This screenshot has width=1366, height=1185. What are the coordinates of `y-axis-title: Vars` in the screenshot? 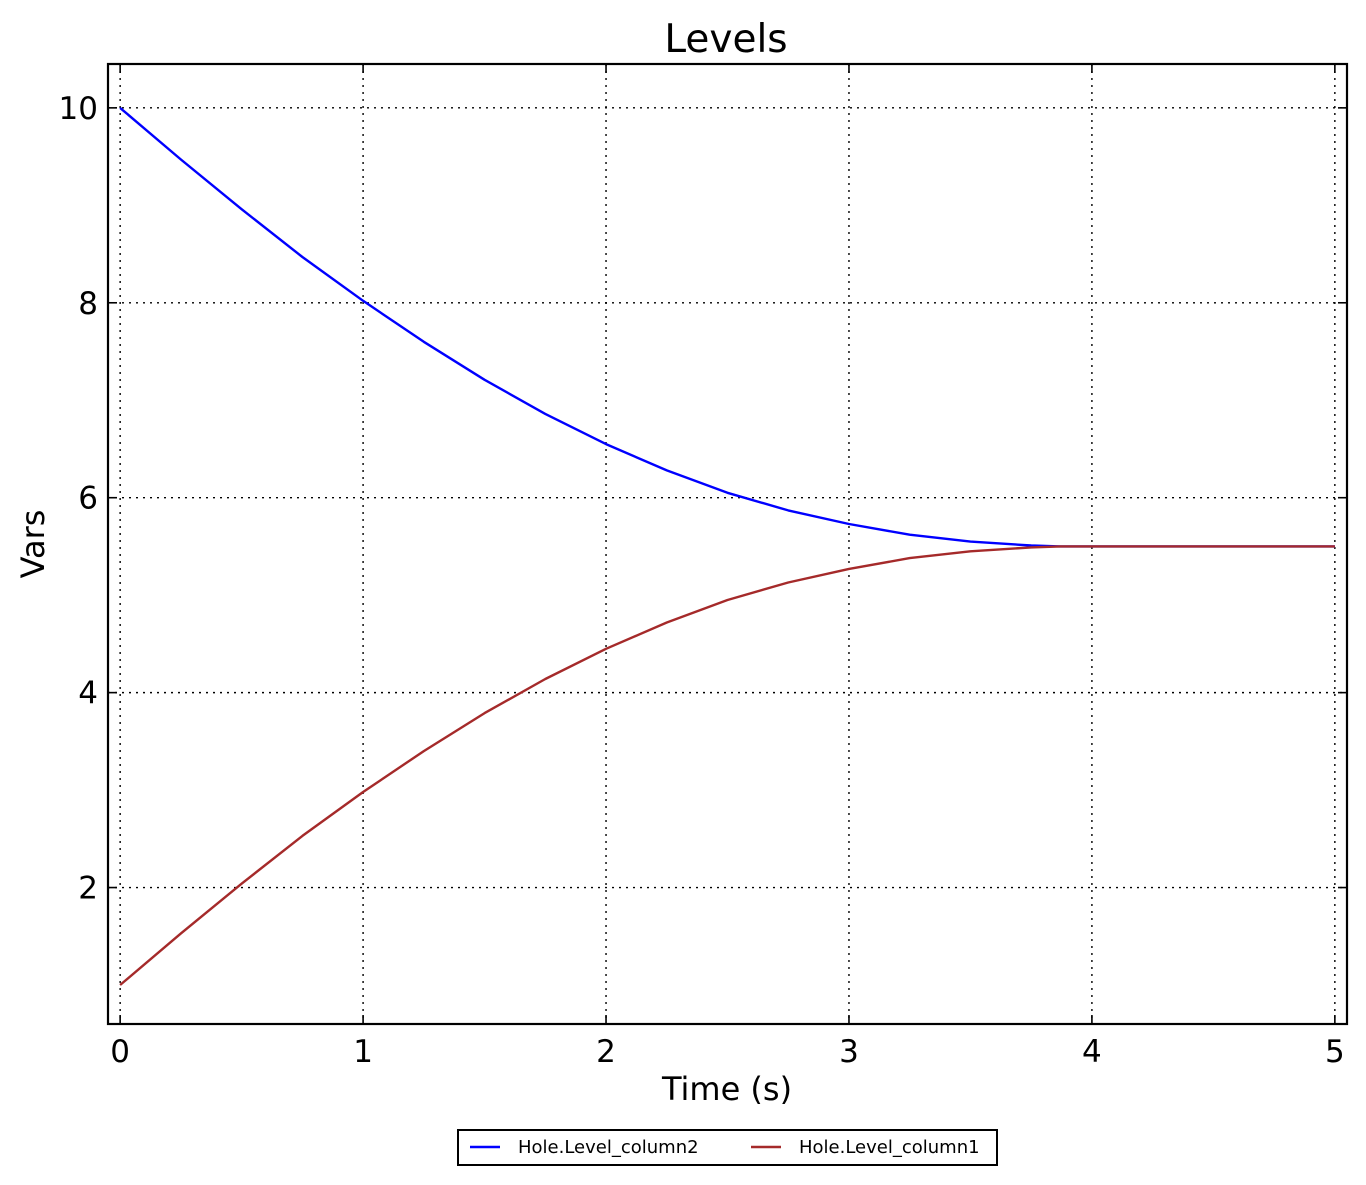 It's located at (33, 544).